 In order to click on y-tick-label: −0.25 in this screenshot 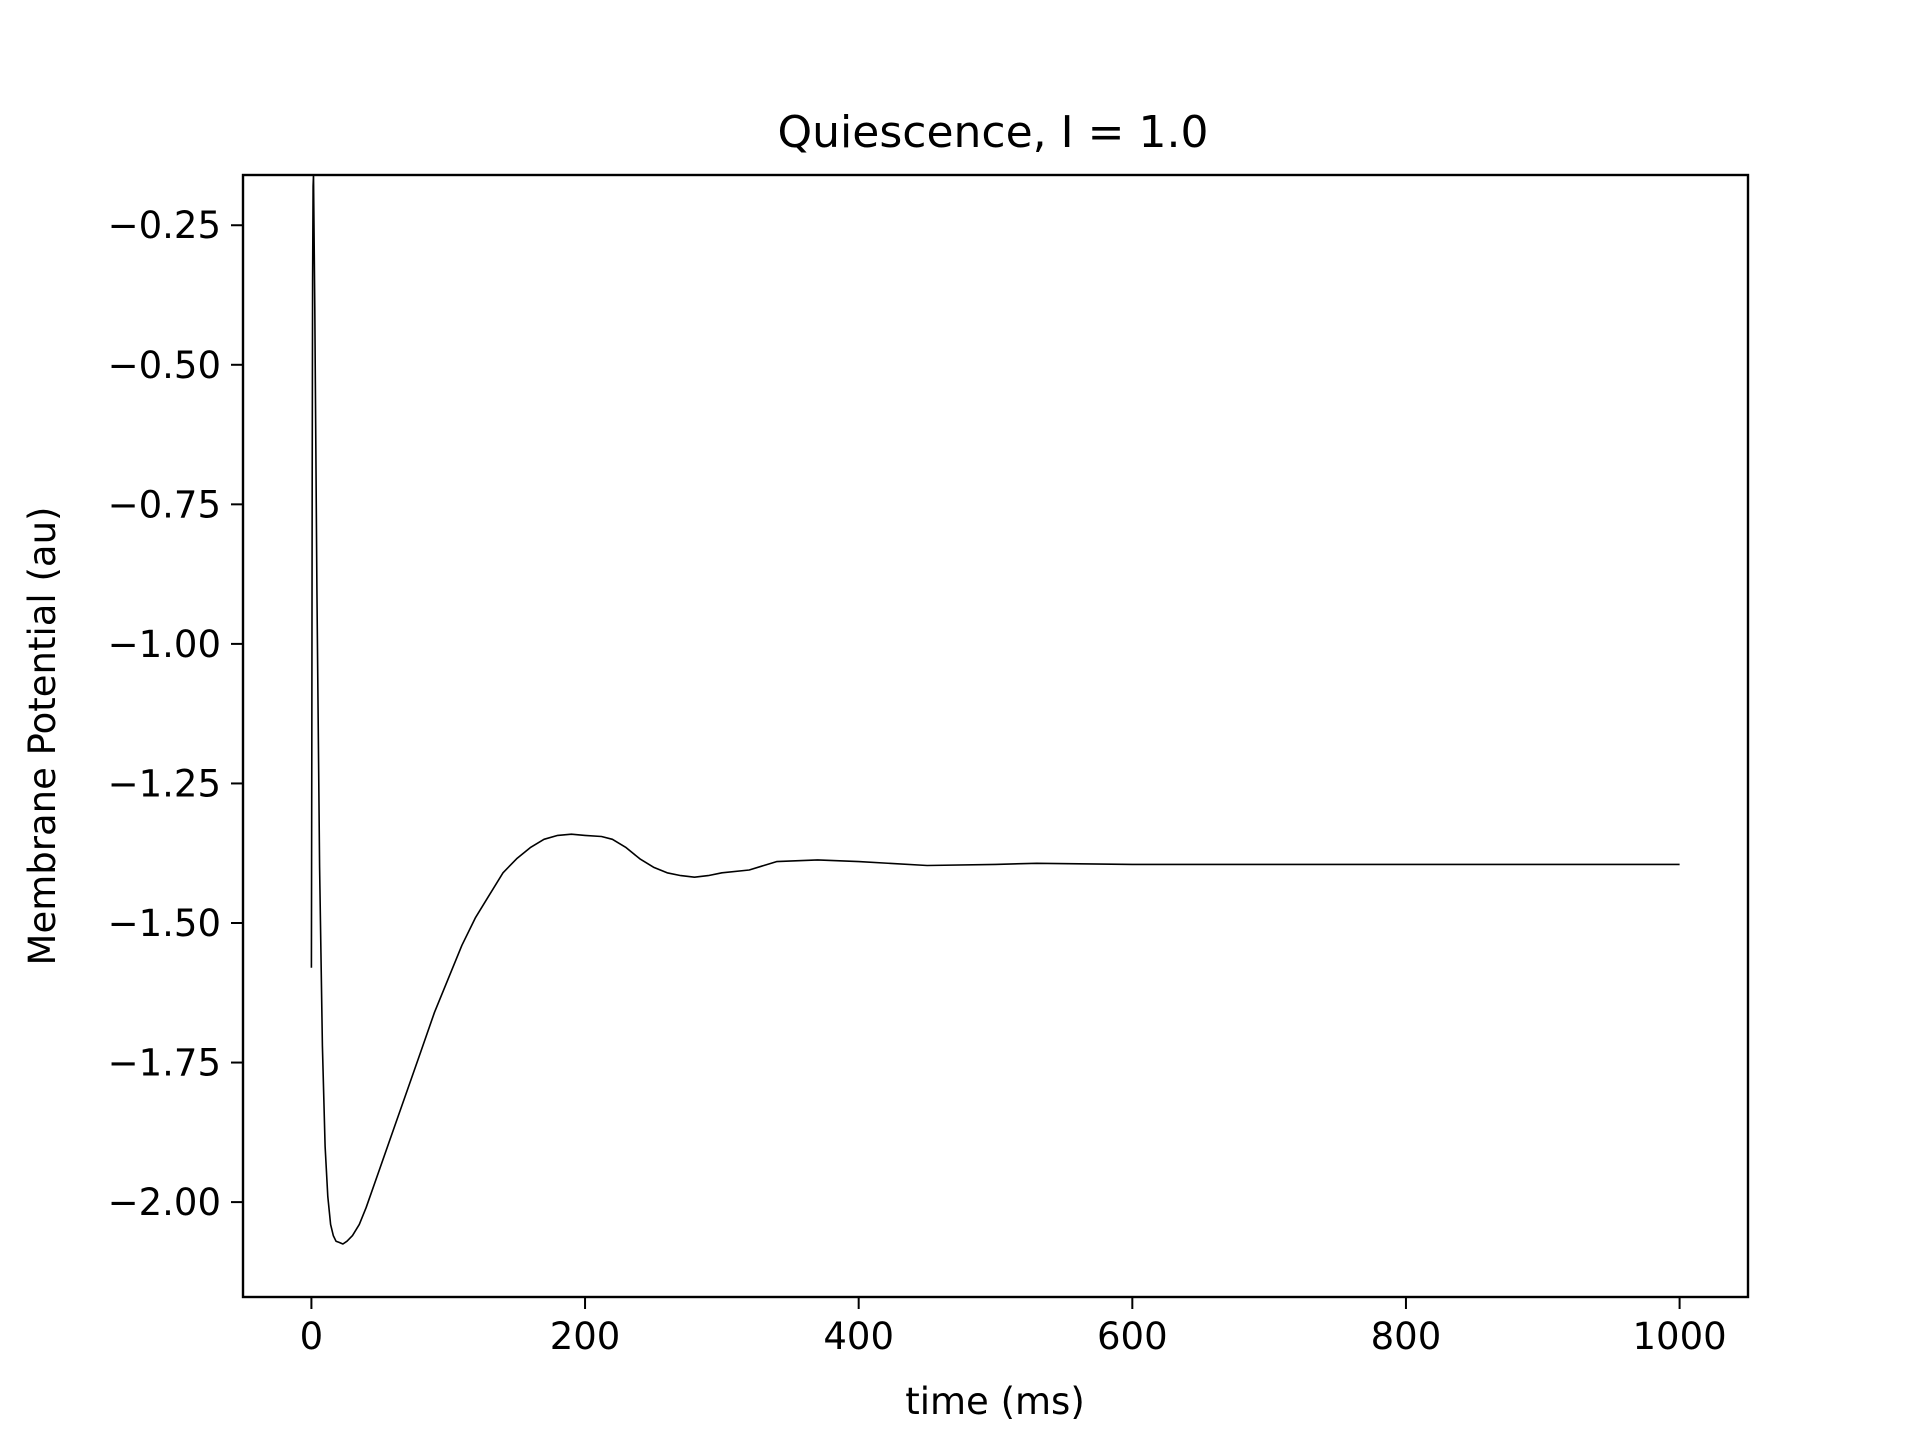, I will do `click(164, 225)`.